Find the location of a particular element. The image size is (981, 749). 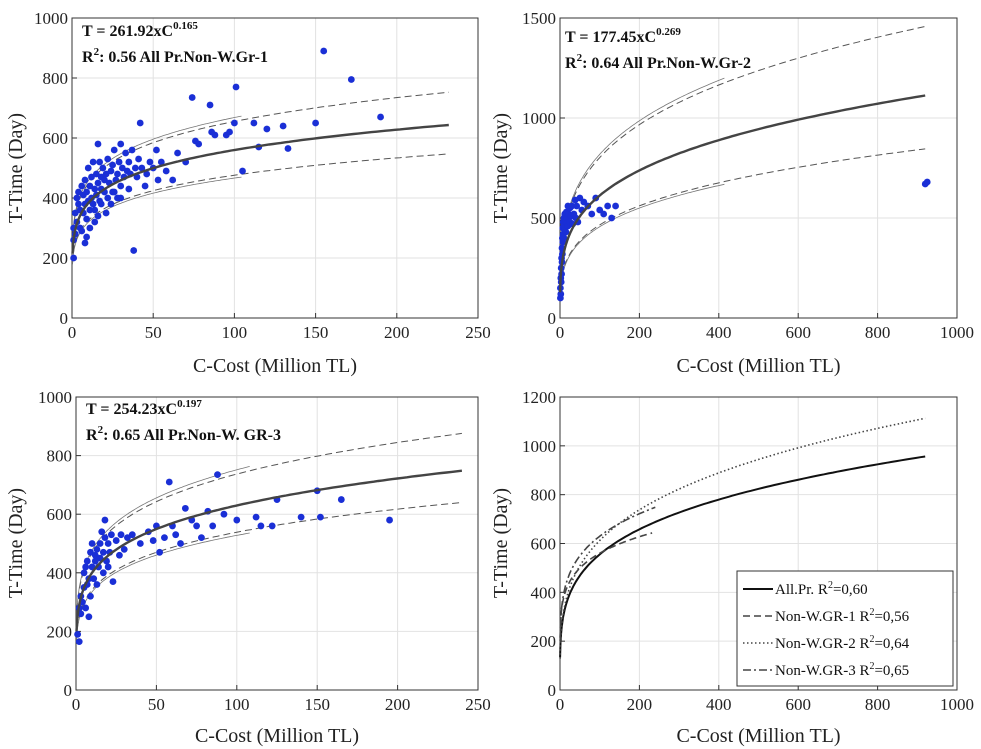

x-tick-label: 800 is located at coordinates (878, 704).